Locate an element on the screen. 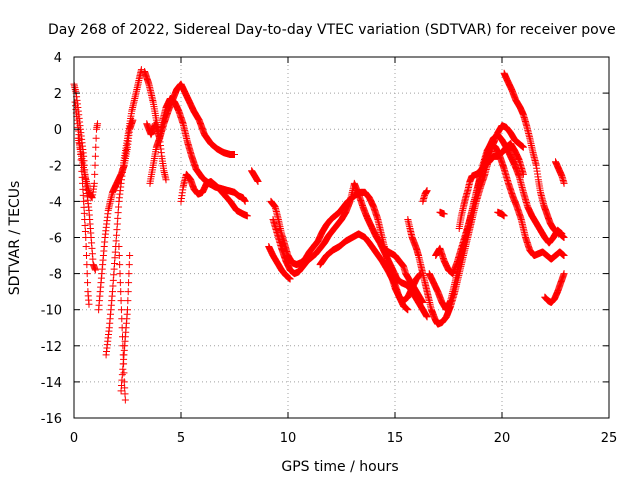 This screenshot has width=640, height=480. series-W is located at coordinates (491, 186).